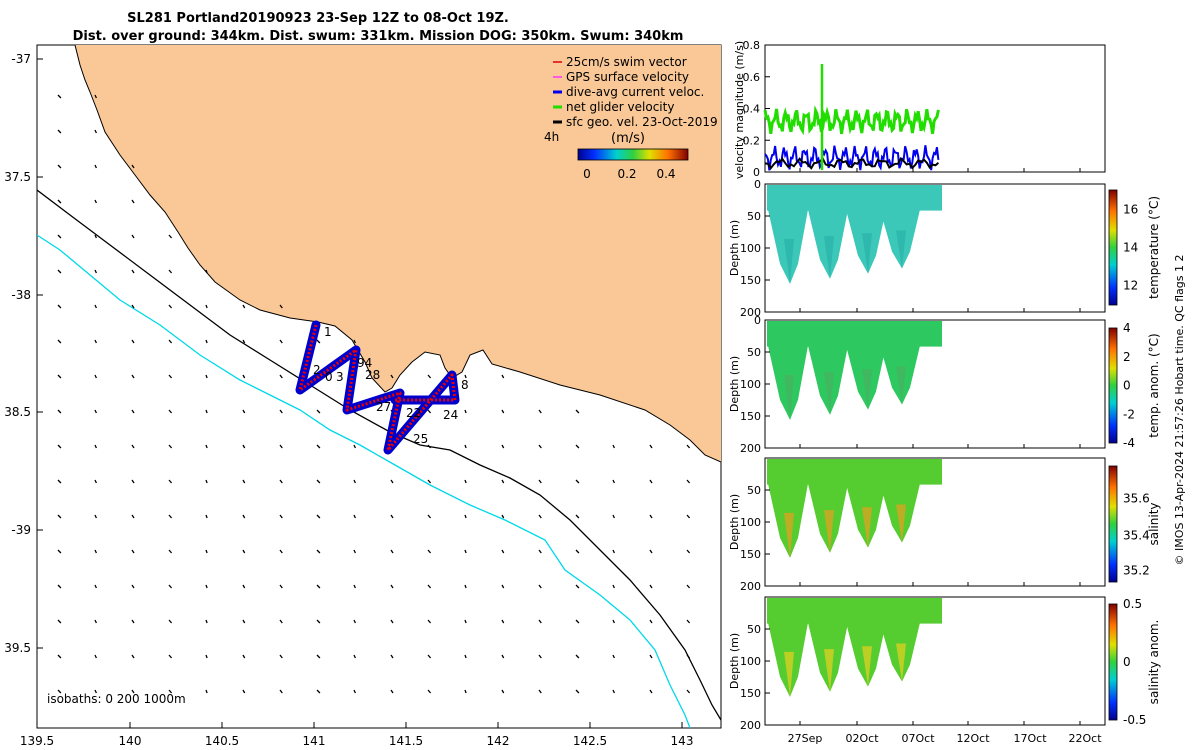  I want to click on time-tick-label: 27Sep, so click(805, 738).